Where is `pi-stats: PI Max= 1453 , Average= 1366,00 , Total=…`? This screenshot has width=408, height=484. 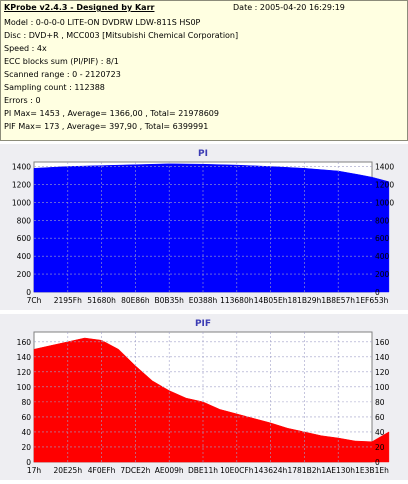
pi-stats: PI Max= 1453 , Average= 1366,00 , Total=… is located at coordinates (111, 113).